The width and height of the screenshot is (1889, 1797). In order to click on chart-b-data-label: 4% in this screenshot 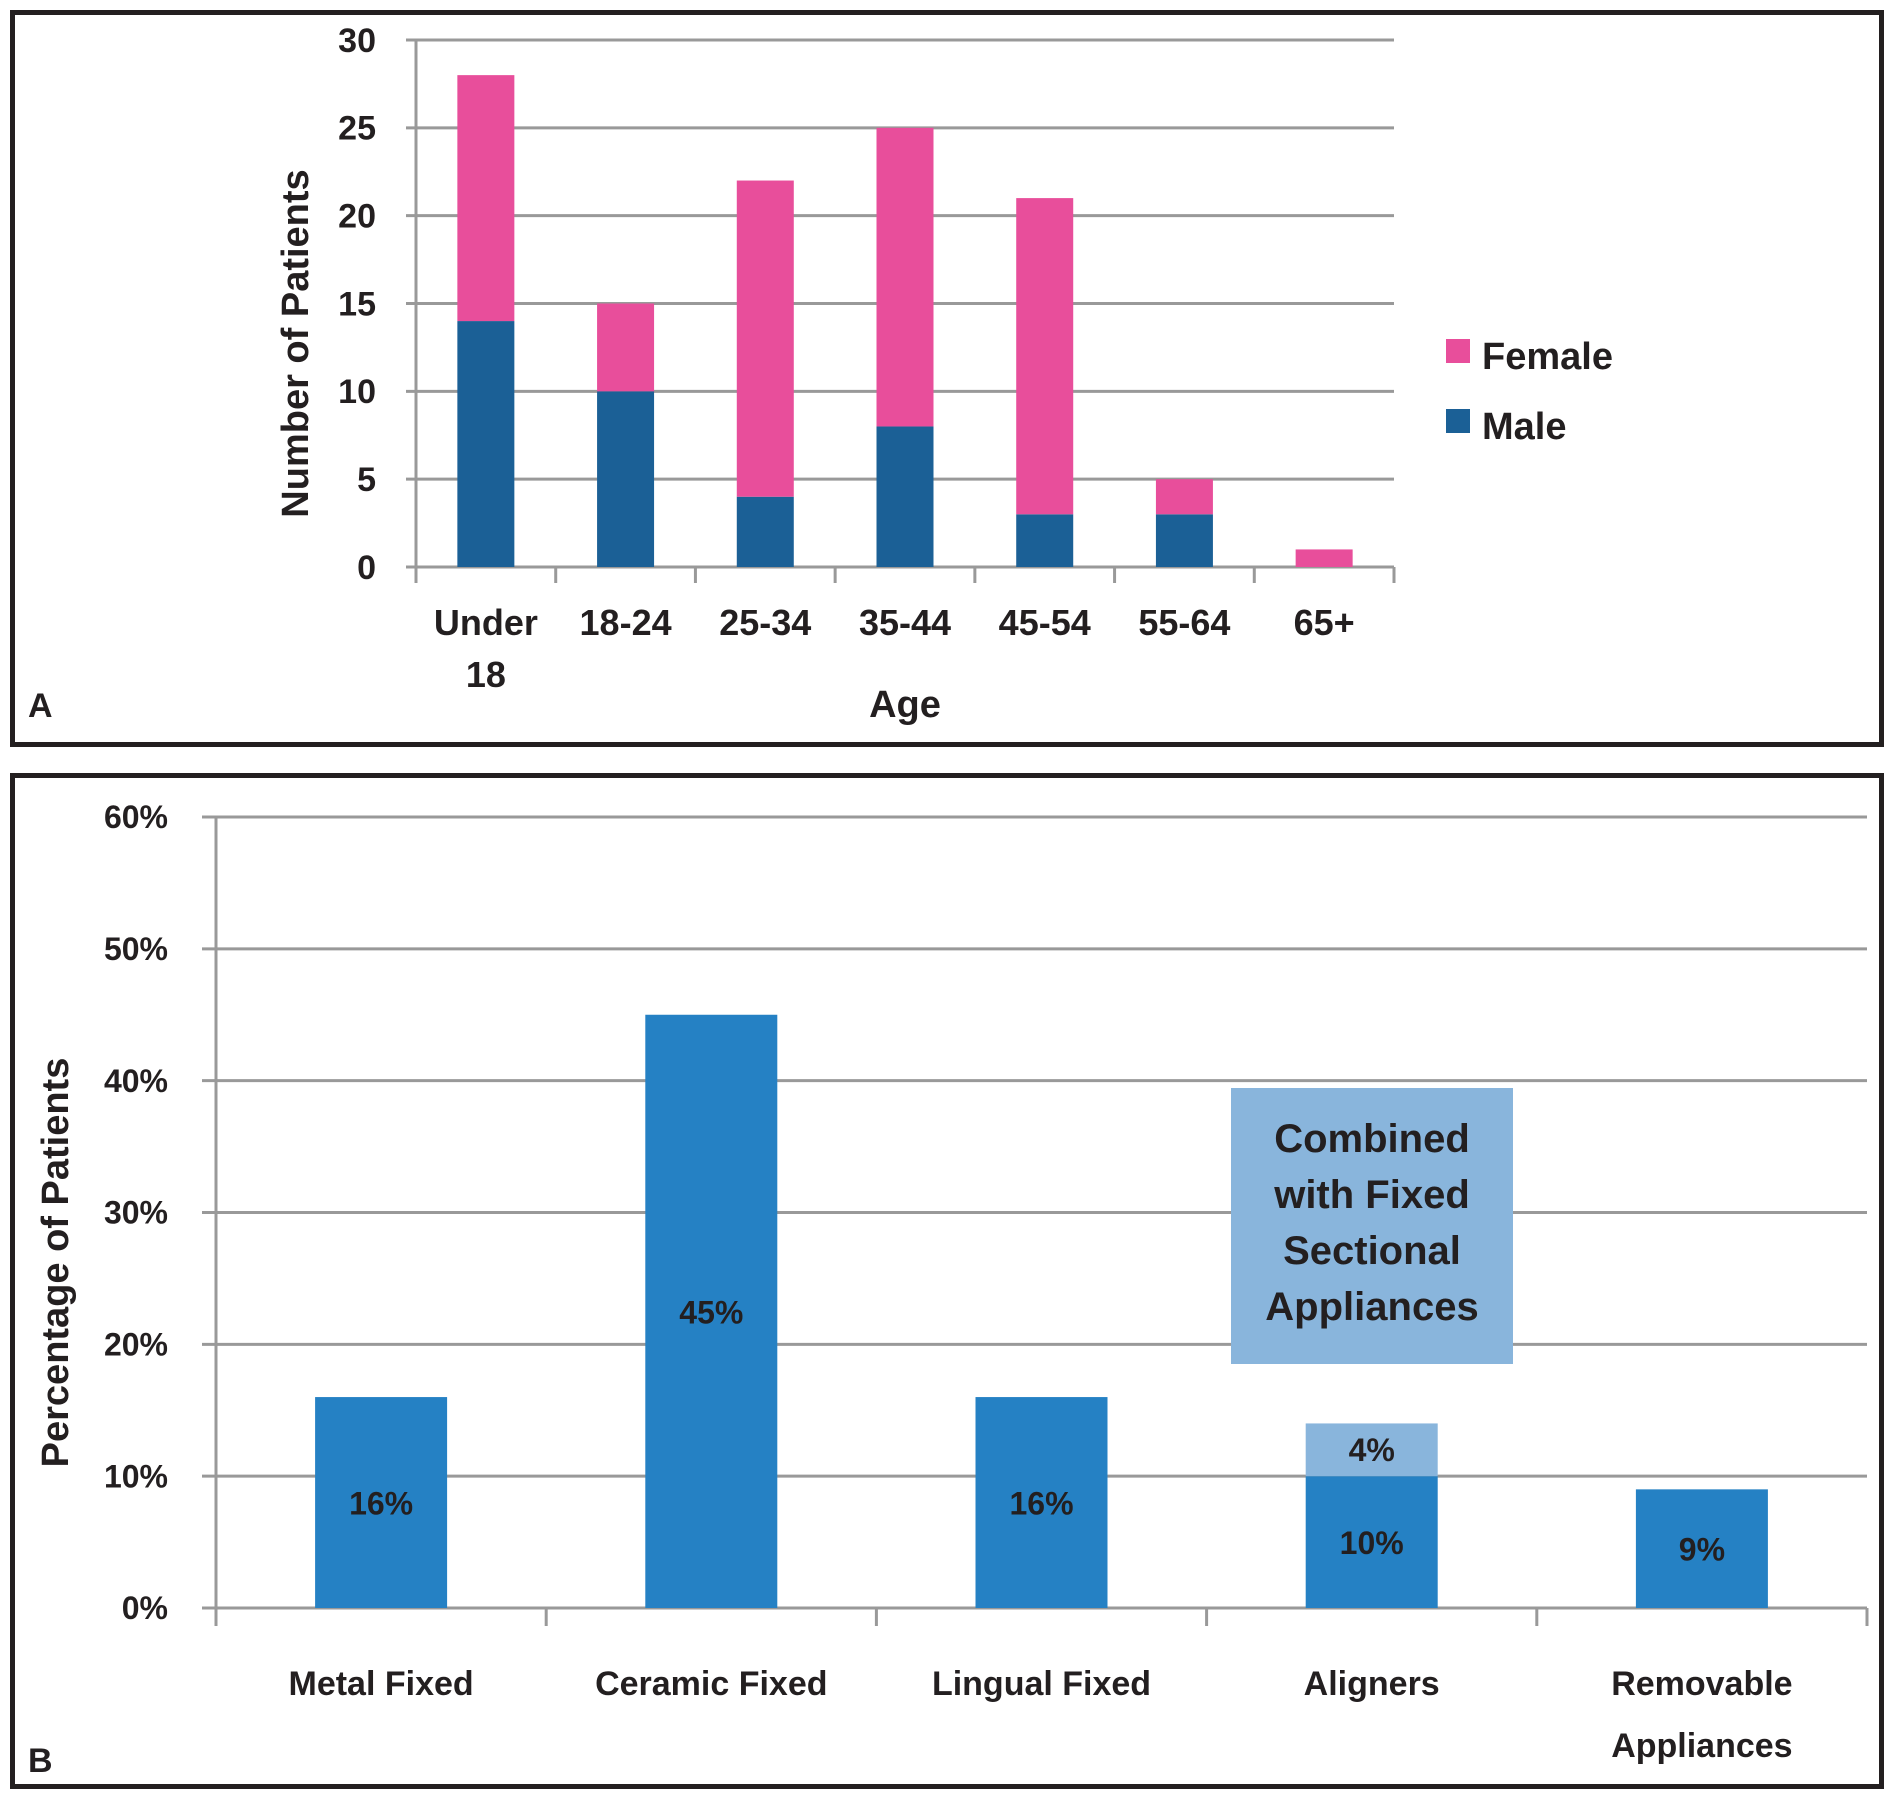, I will do `click(1372, 1450)`.